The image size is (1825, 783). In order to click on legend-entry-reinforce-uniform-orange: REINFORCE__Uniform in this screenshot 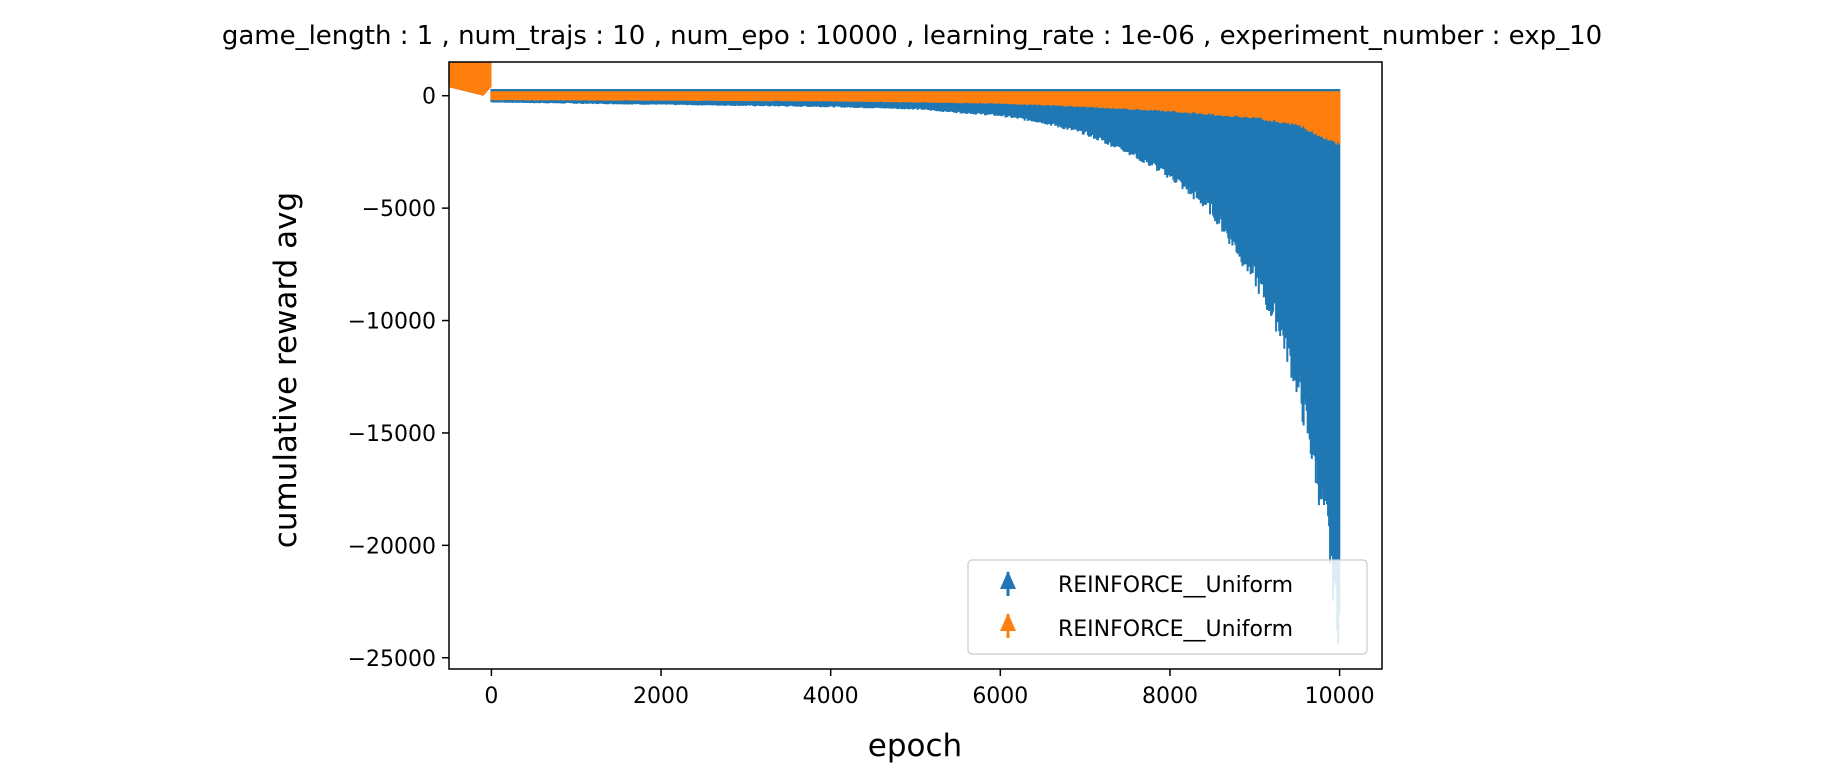, I will do `click(1146, 627)`.